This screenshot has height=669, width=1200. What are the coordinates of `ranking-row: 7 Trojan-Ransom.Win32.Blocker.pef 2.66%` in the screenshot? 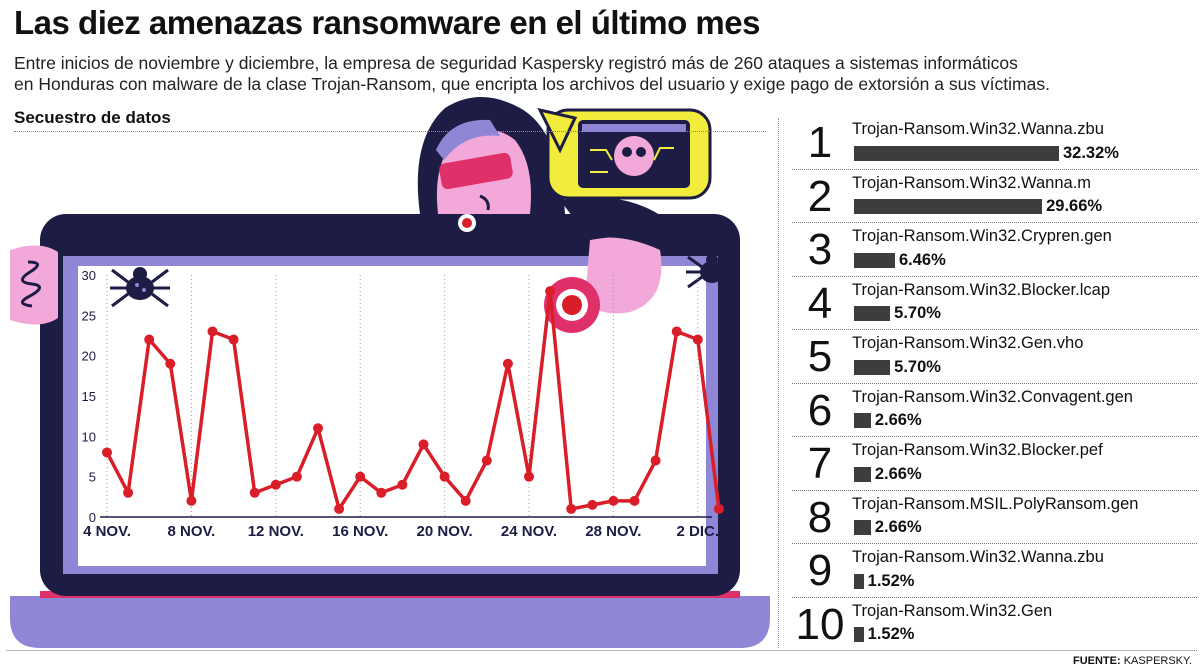 It's located at (994, 464).